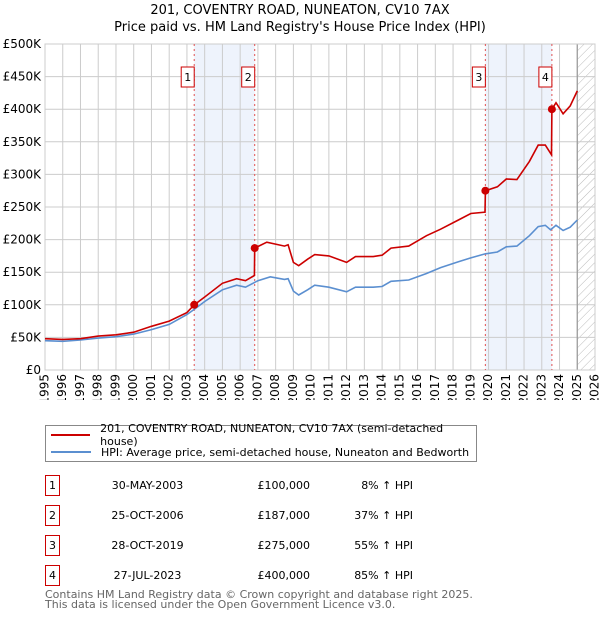  I want to click on y-tick-label: £100K, so click(23, 305).